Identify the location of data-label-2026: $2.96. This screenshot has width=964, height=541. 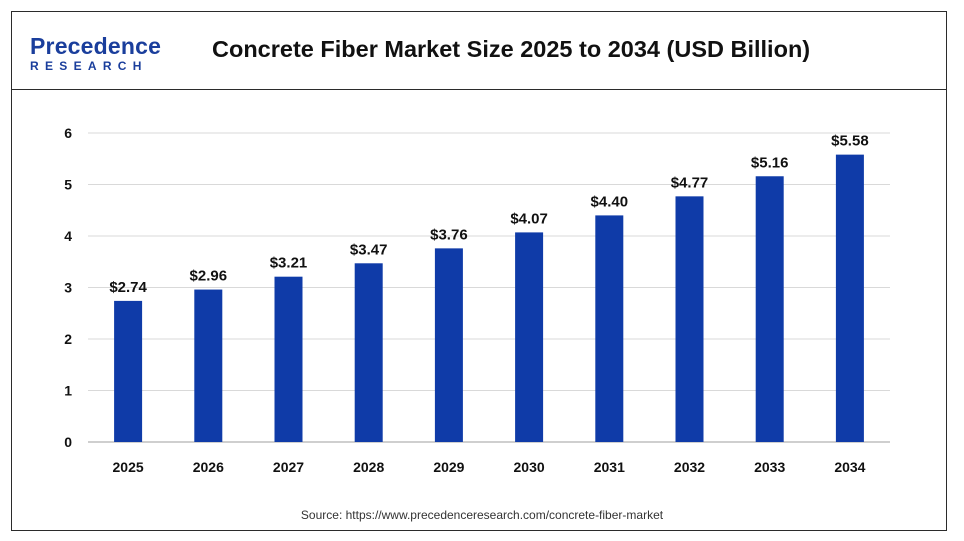
(209, 276).